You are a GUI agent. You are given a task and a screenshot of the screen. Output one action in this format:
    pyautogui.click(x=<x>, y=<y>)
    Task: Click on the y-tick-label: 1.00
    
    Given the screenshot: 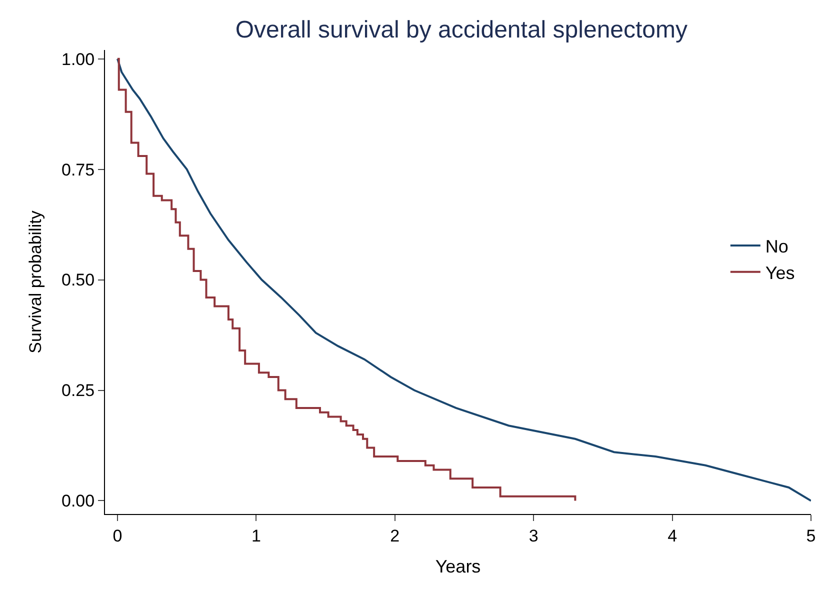 What is the action you would take?
    pyautogui.click(x=78, y=59)
    